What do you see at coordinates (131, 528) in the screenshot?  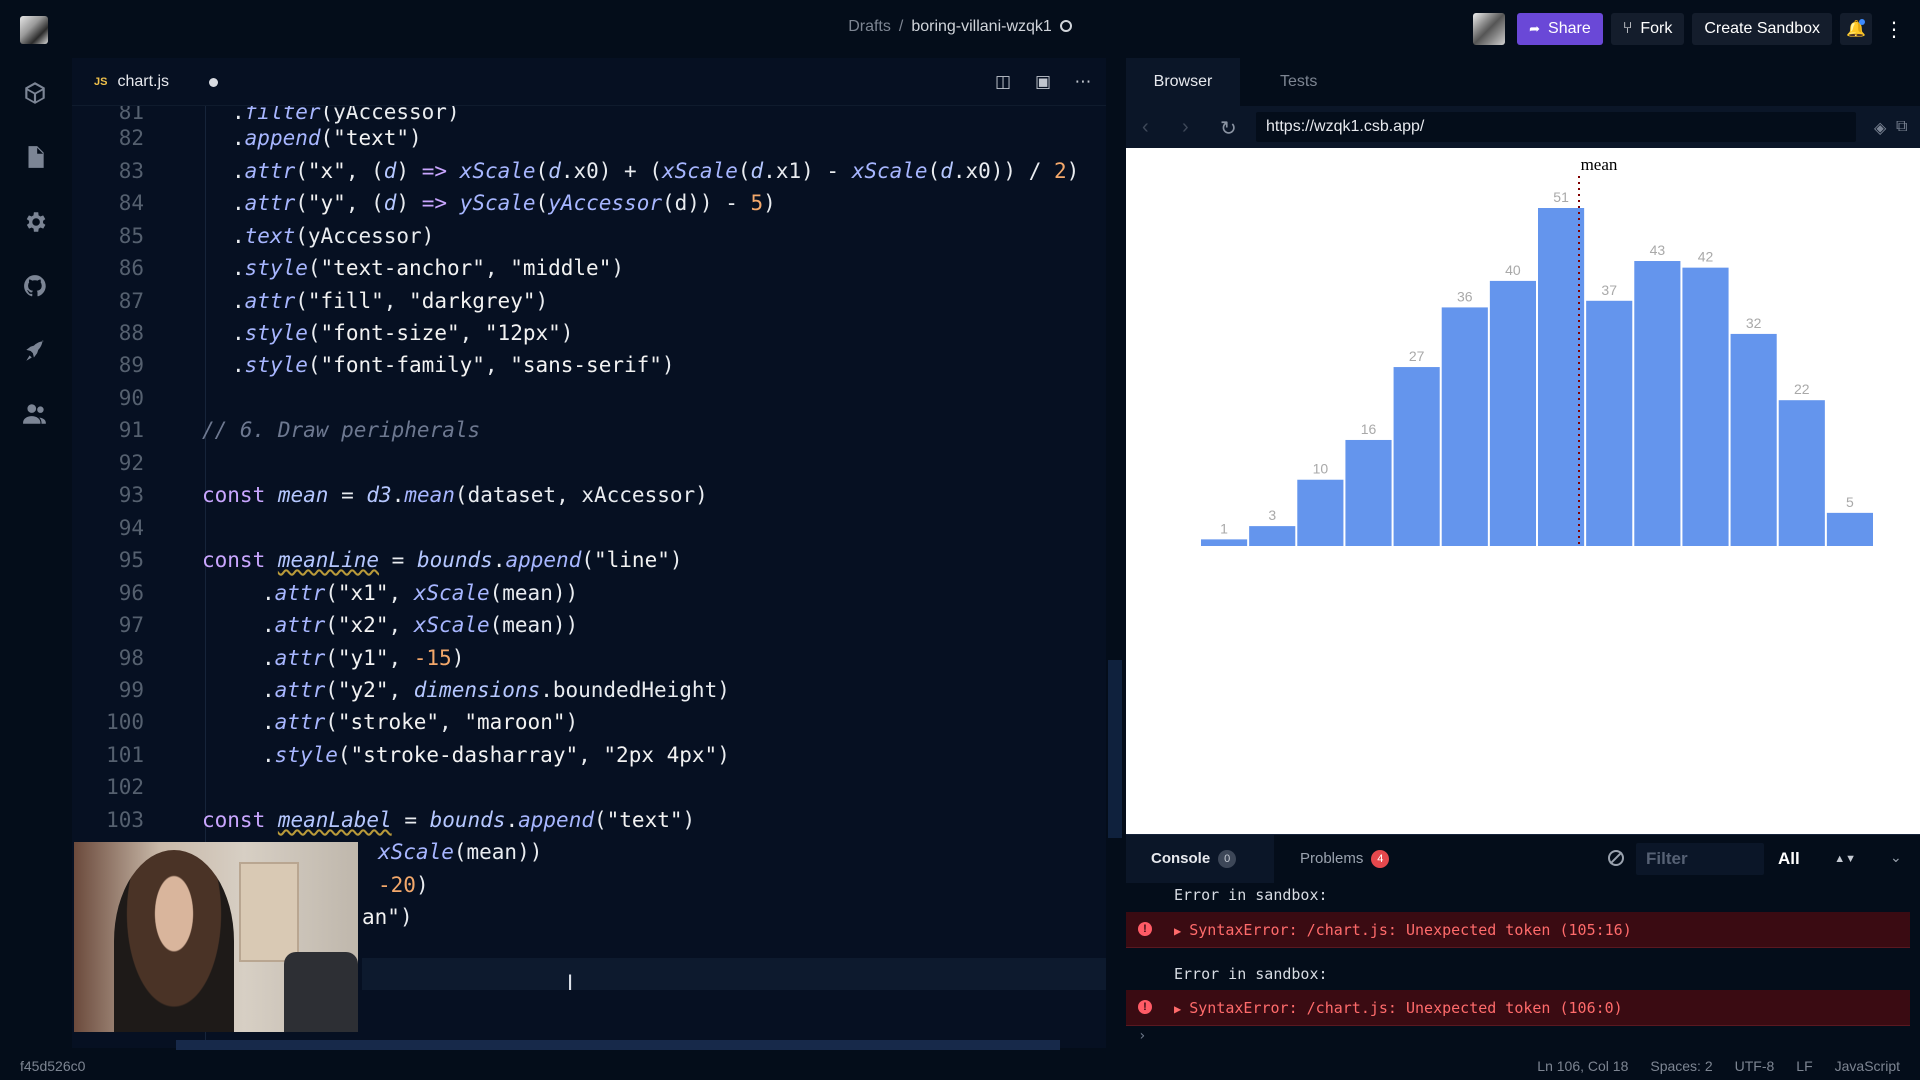 I see `code-line: 94` at bounding box center [131, 528].